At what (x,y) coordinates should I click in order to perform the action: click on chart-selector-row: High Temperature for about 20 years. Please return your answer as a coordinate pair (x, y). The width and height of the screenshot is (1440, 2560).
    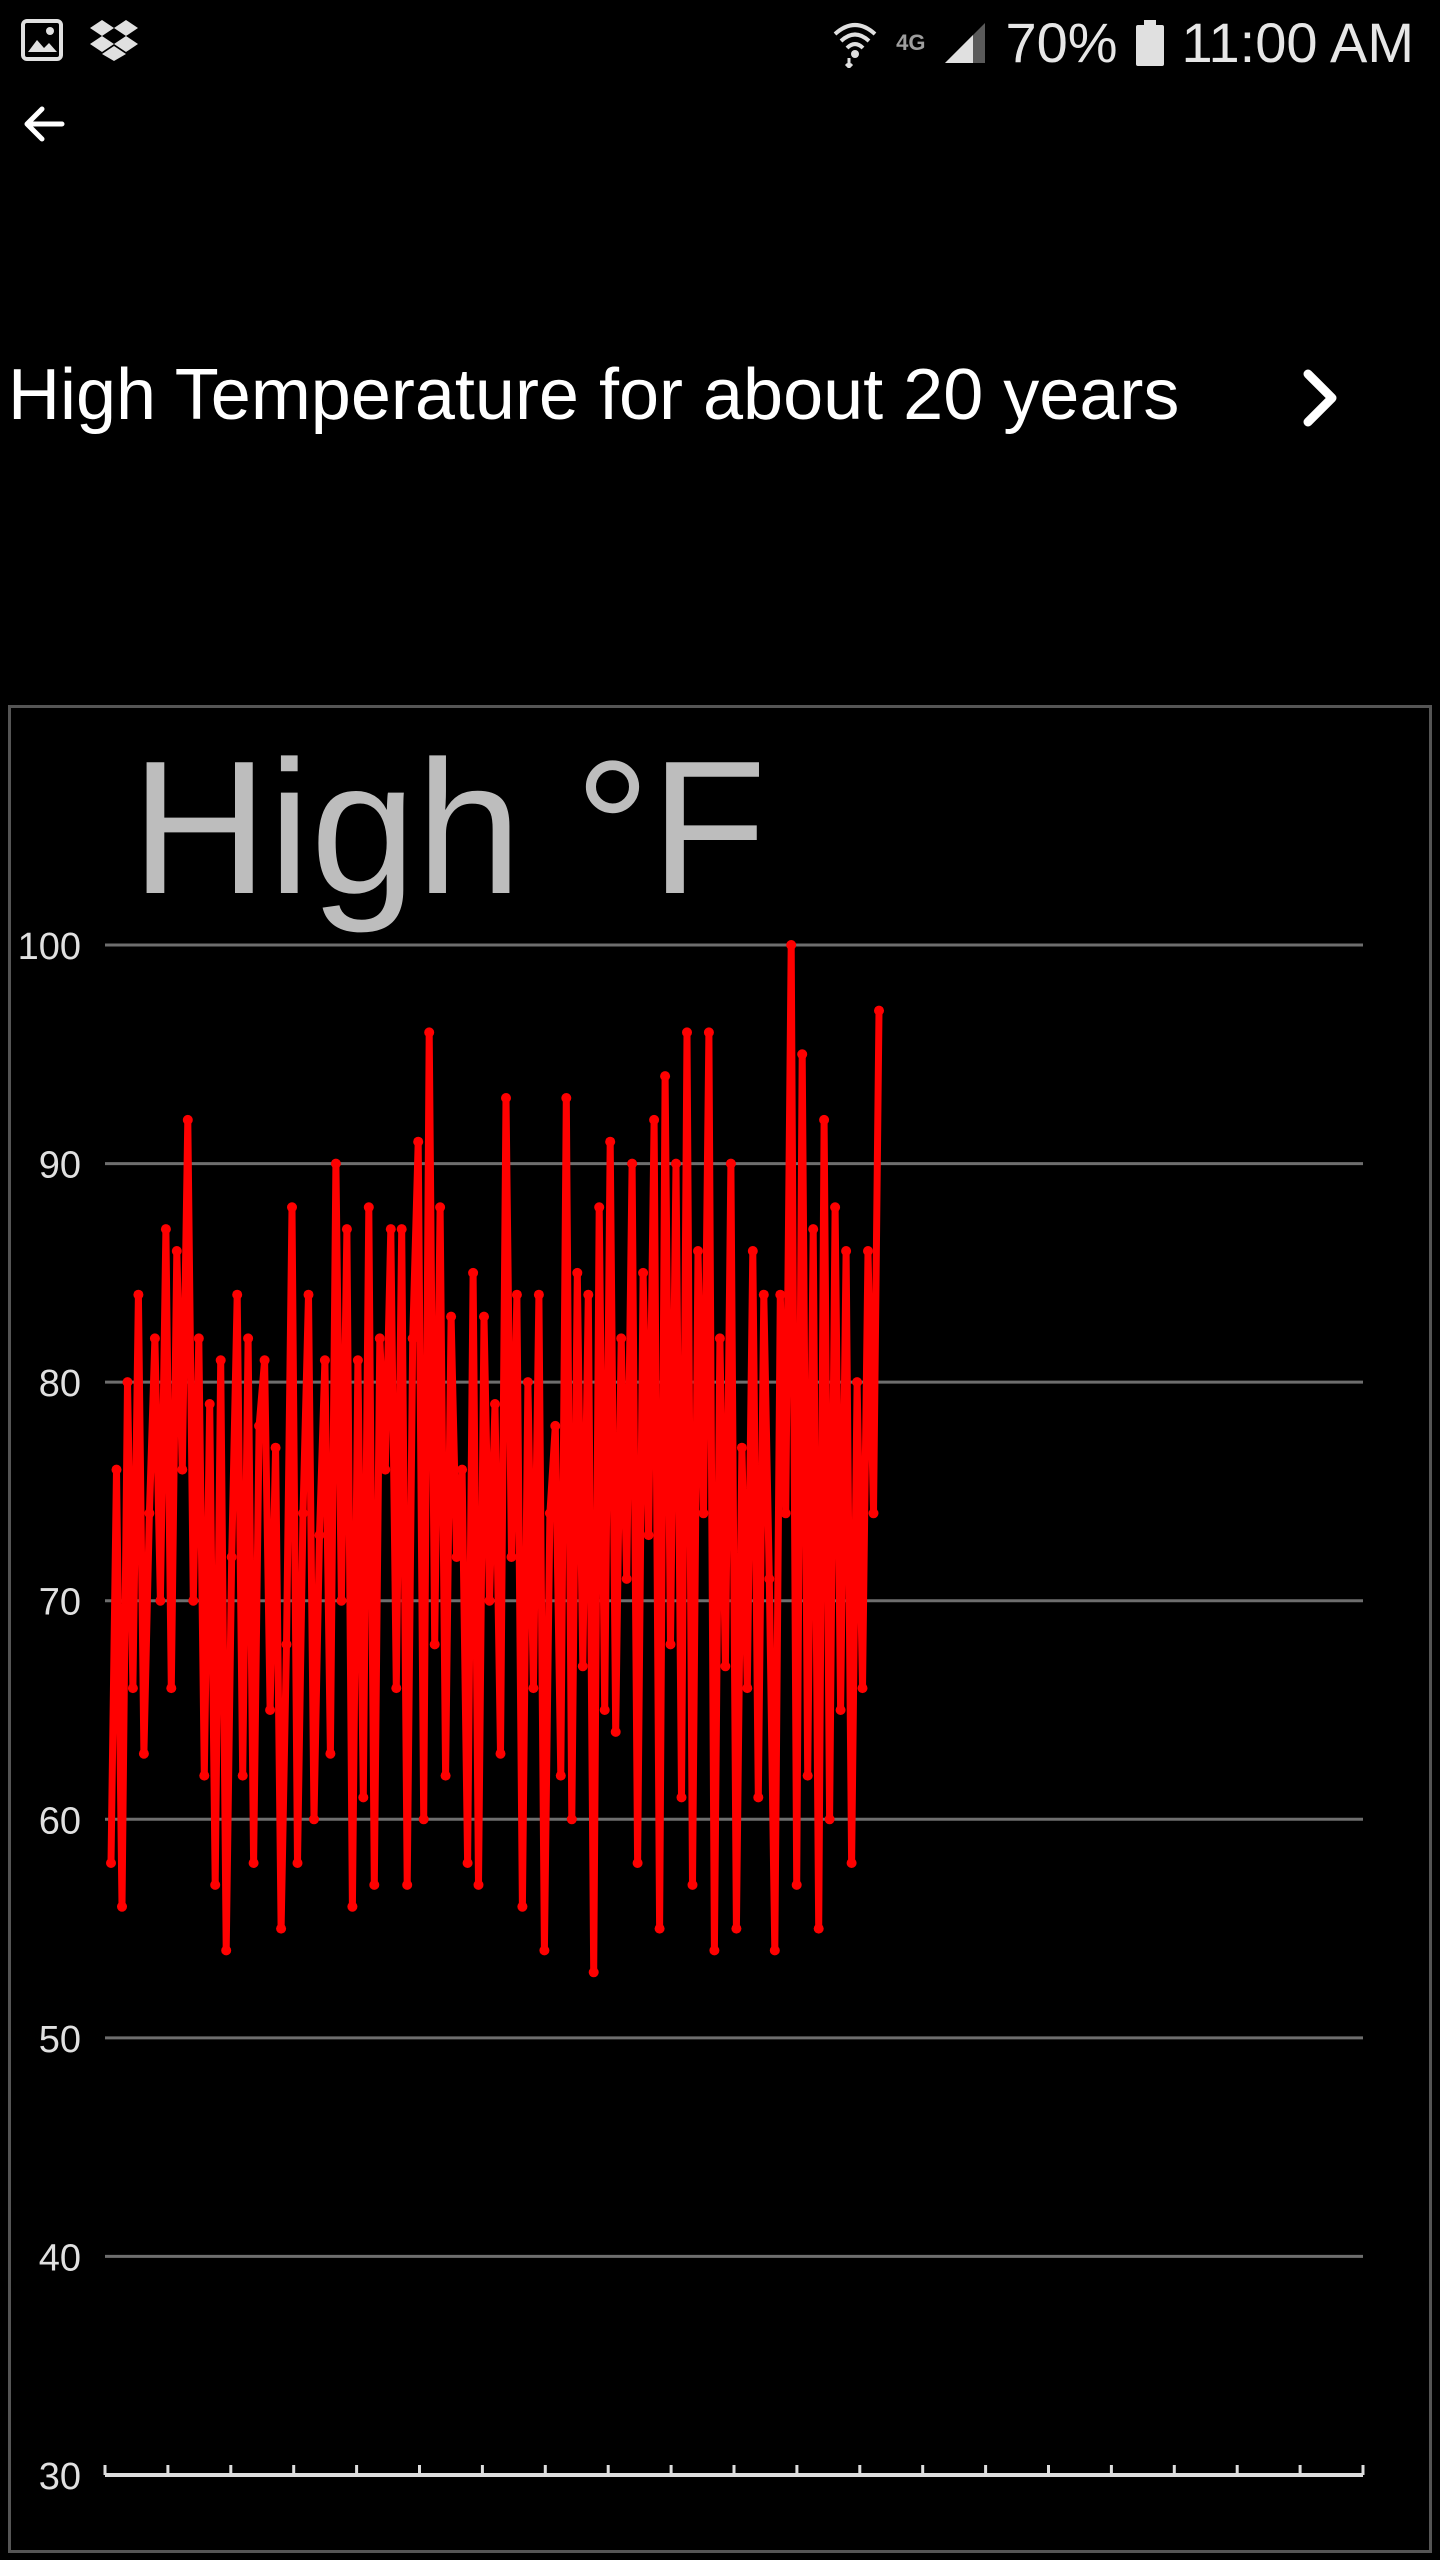
    Looking at the image, I should click on (720, 400).